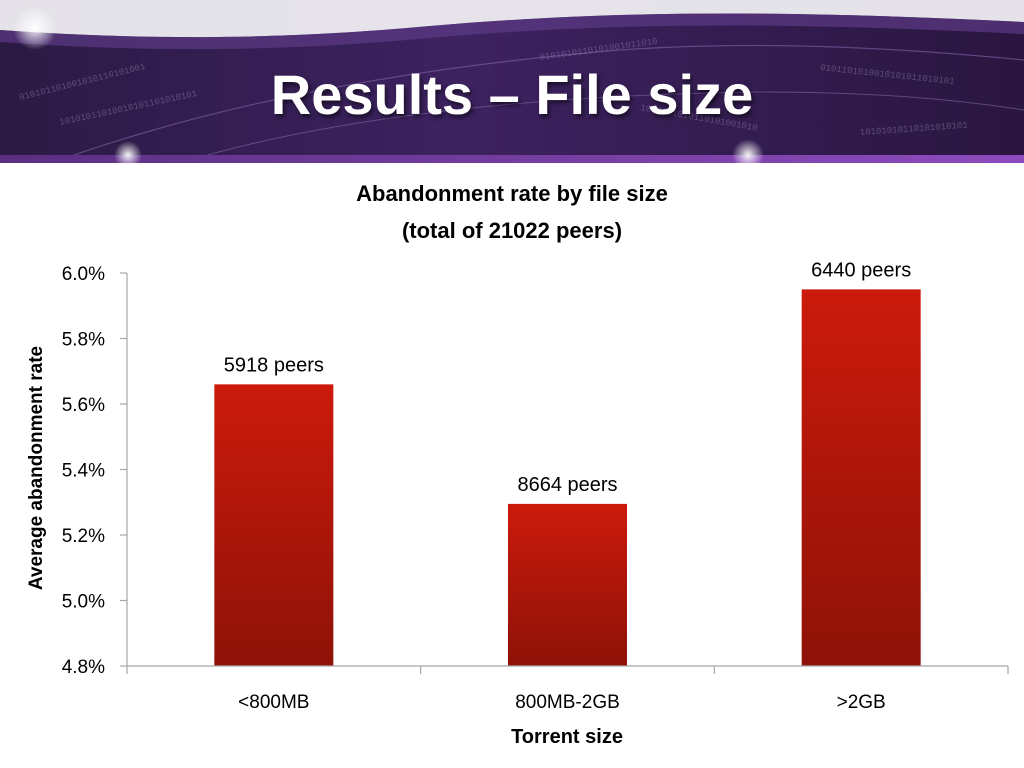  I want to click on y-tick-label: 5.6%, so click(83, 405).